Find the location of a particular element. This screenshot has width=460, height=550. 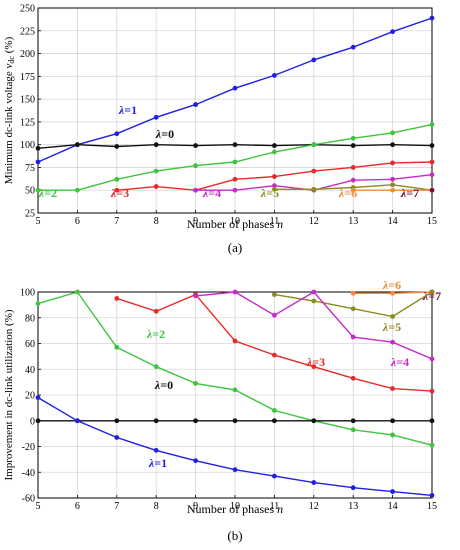

series-label: λ=3 is located at coordinates (119, 193).